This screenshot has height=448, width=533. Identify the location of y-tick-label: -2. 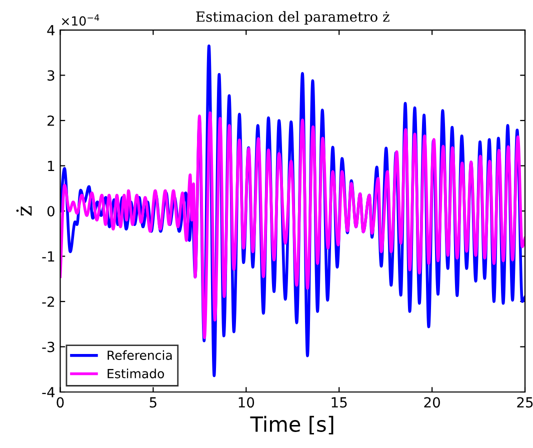
(48, 301).